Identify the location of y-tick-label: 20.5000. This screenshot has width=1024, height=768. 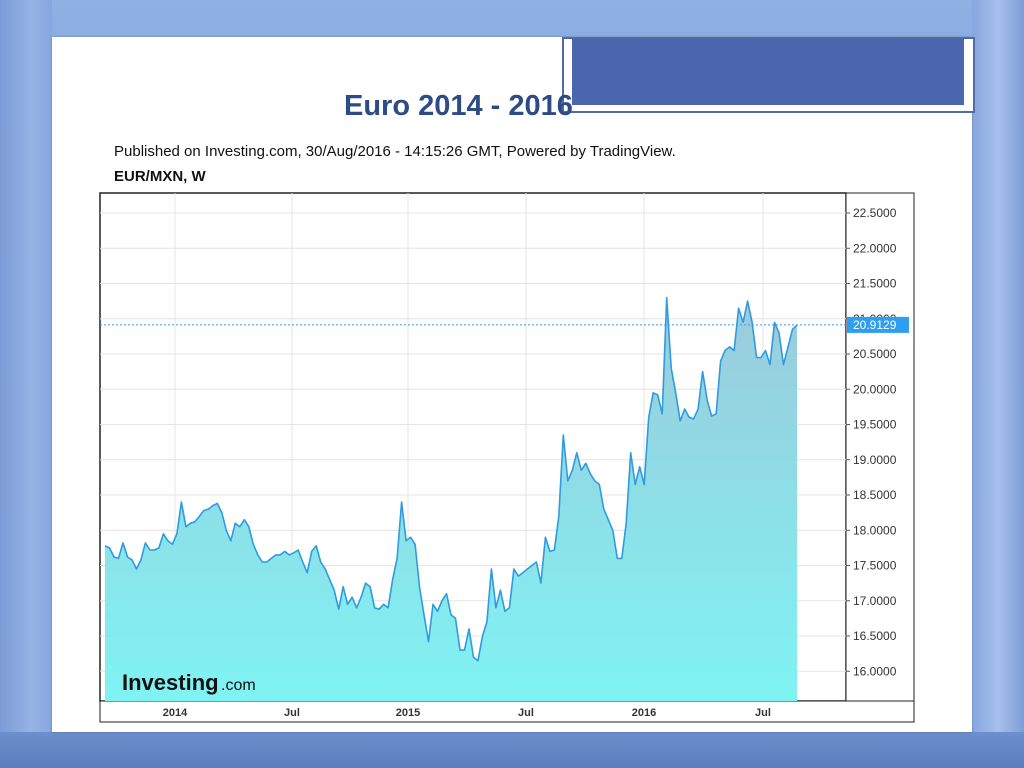
(875, 354).